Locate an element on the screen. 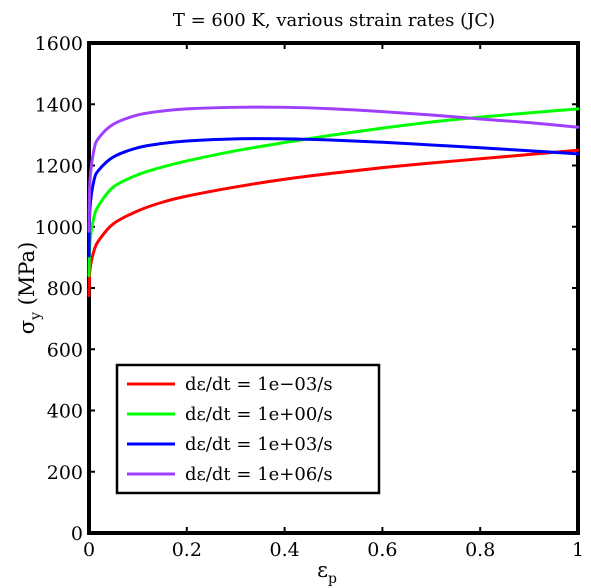  y-tick-label: 200 is located at coordinates (65, 473).